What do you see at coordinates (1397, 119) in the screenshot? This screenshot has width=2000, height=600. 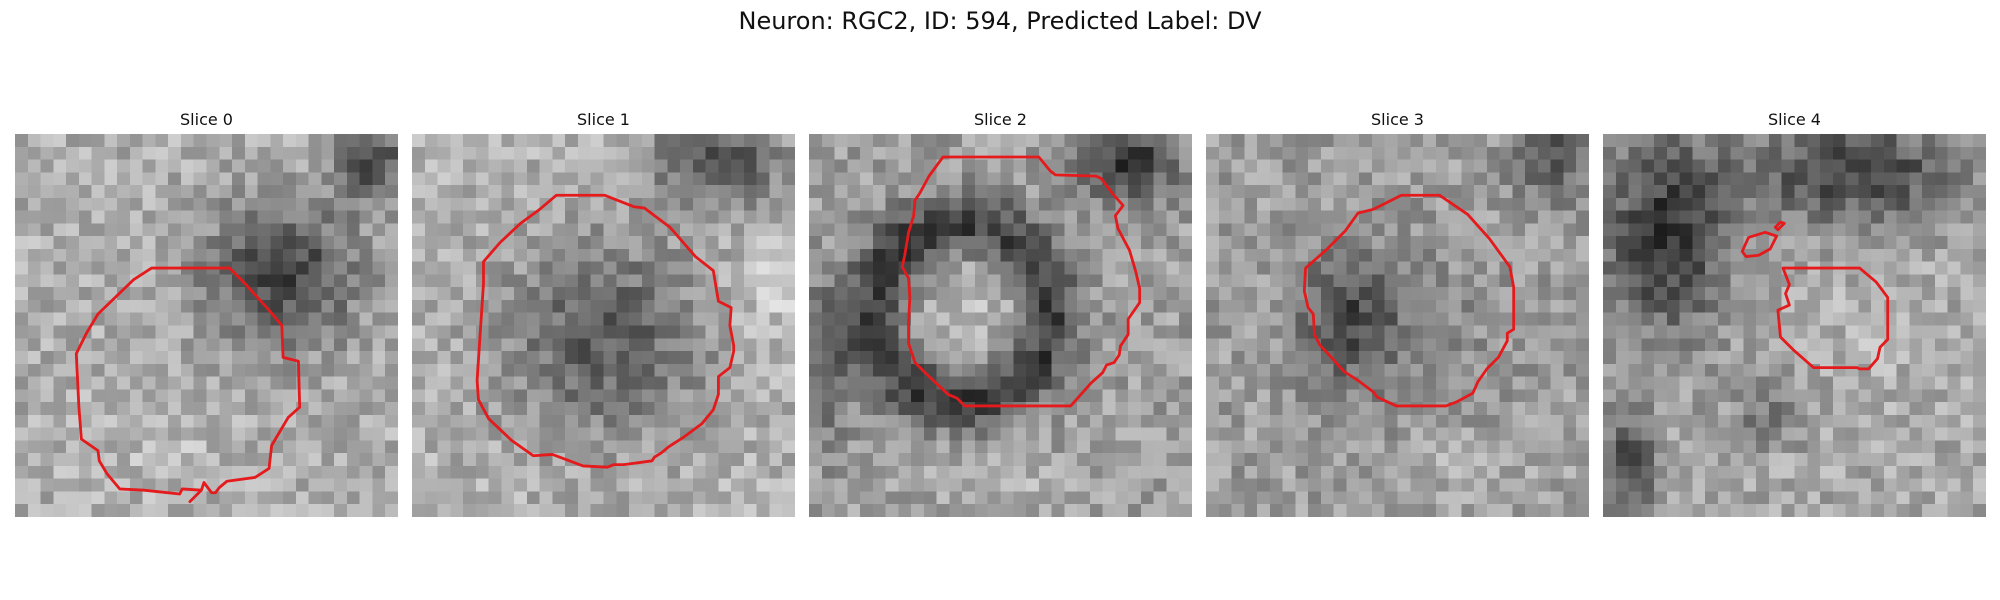 I see `slice-title: Slice 3` at bounding box center [1397, 119].